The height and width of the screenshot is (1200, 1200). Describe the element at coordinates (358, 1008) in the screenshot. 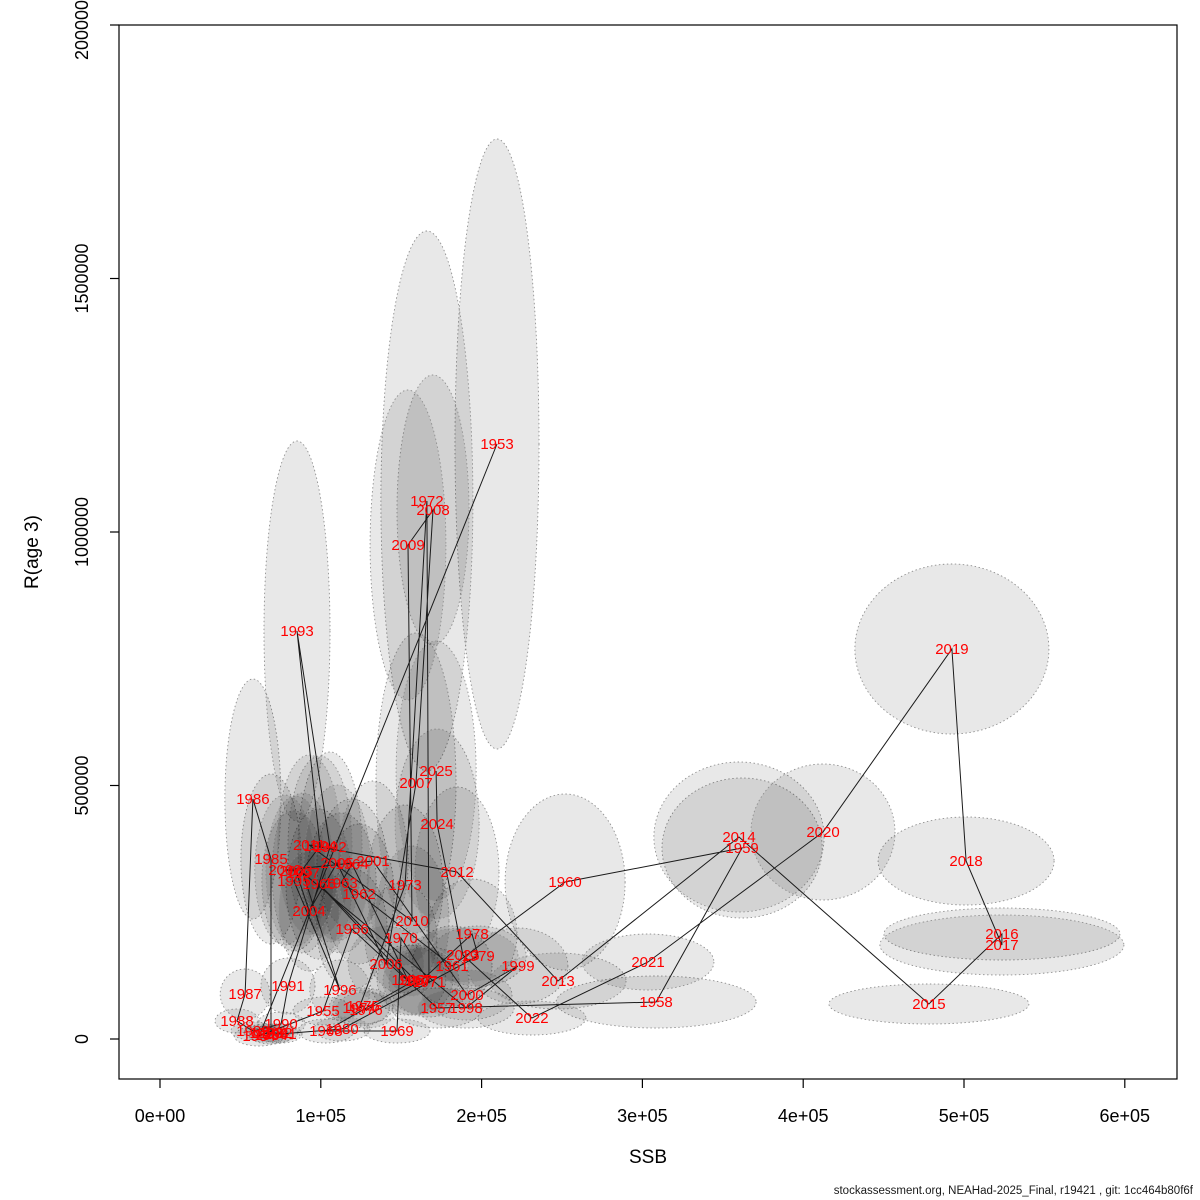

I see `year-label-1974: 1974` at that location.